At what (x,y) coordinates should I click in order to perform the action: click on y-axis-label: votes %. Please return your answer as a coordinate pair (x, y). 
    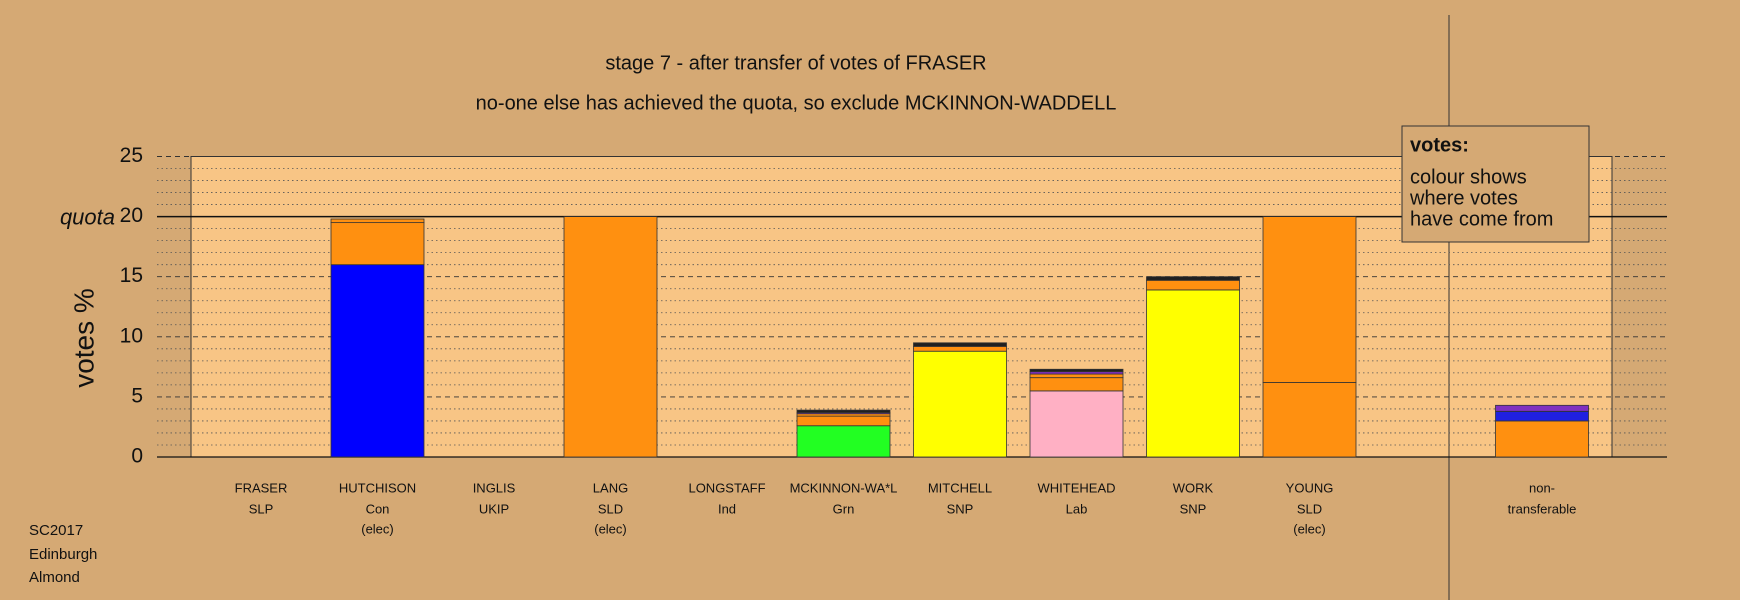
    Looking at the image, I should click on (83, 338).